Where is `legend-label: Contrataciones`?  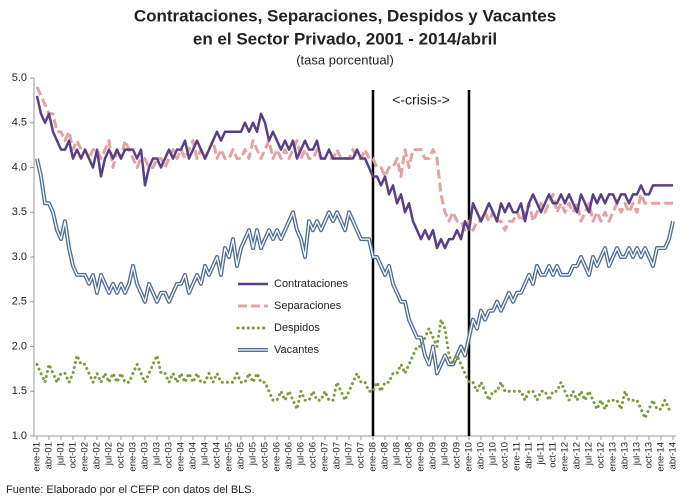 legend-label: Contrataciones is located at coordinates (311, 284).